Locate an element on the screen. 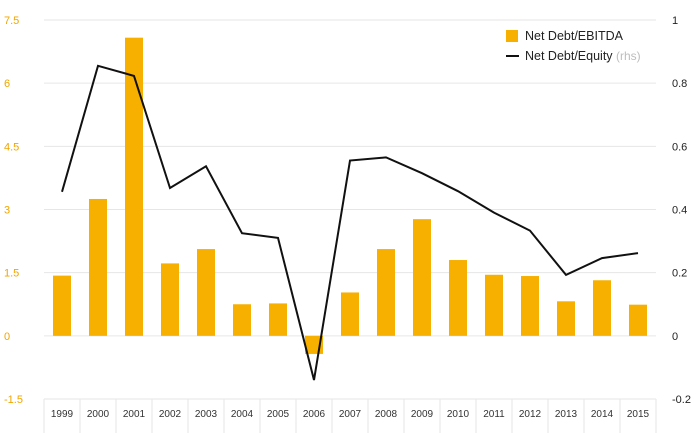 Image resolution: width=700 pixels, height=433 pixels. x-axis-tick-label: 2012 is located at coordinates (530, 414).